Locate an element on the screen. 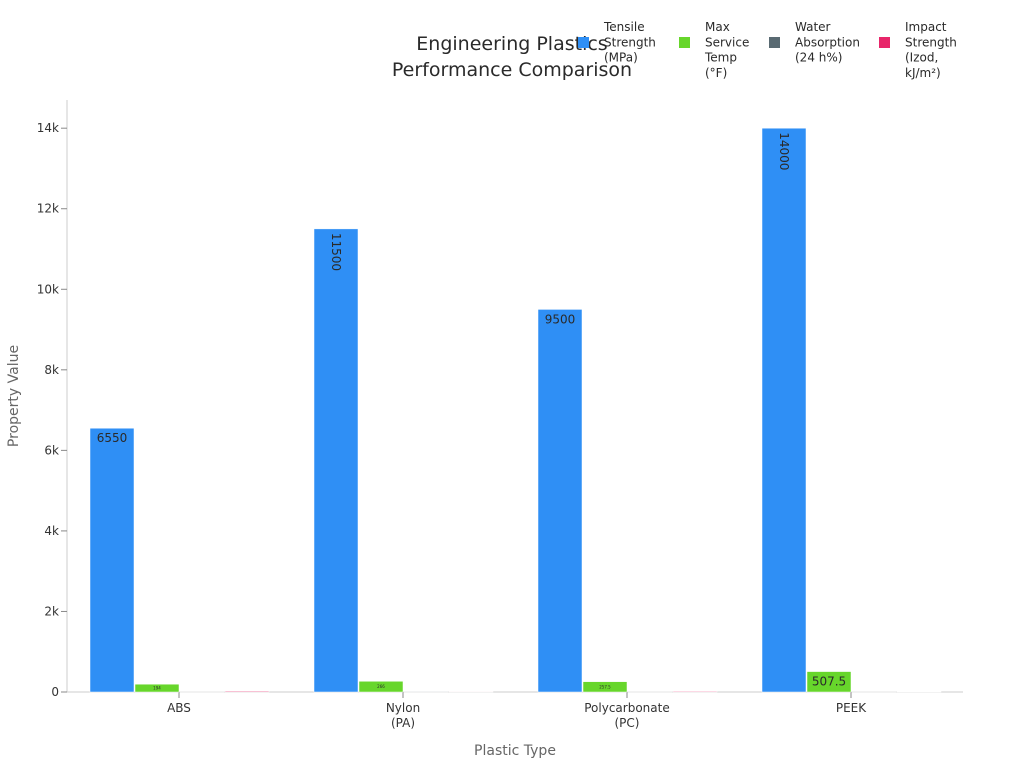 The height and width of the screenshot is (768, 1024). x-tick-label: ABS is located at coordinates (179, 708).